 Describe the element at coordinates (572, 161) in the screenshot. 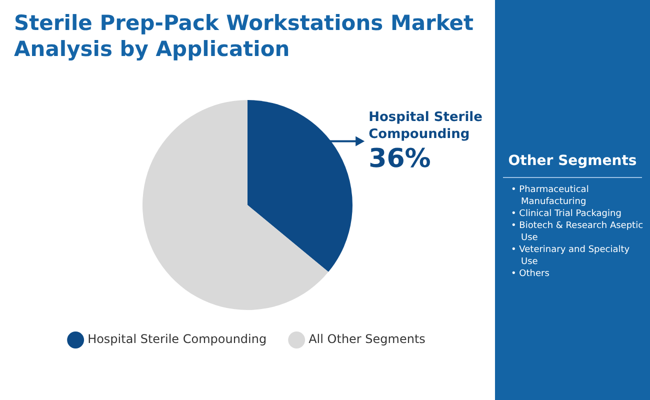

I see `text: Other Segments` at that location.